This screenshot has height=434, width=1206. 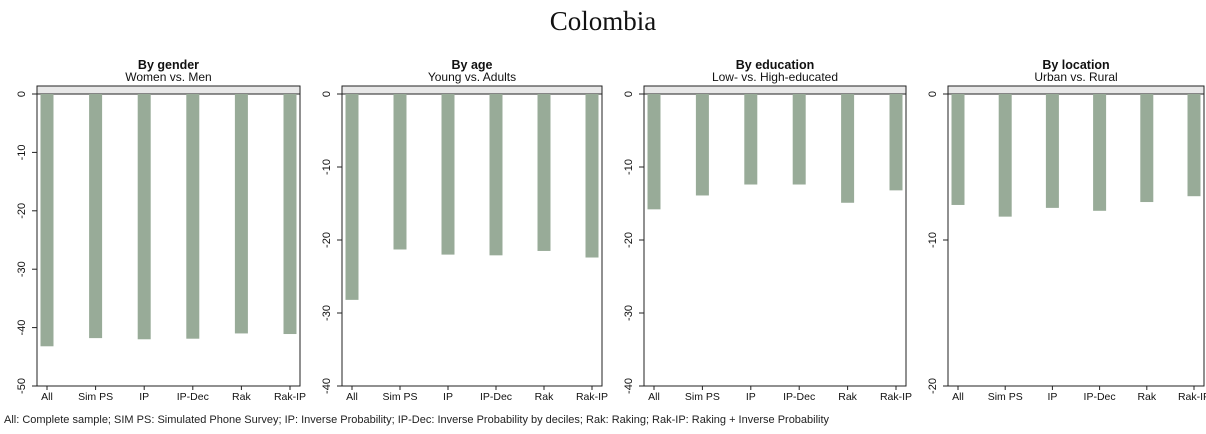 What do you see at coordinates (1075, 65) in the screenshot?
I see `panel-title: By location` at bounding box center [1075, 65].